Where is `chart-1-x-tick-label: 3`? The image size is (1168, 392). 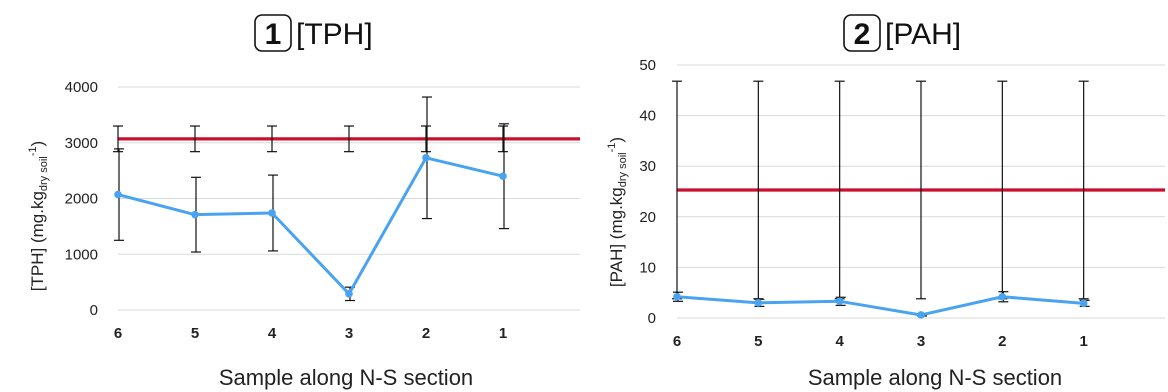 chart-1-x-tick-label: 3 is located at coordinates (349, 333).